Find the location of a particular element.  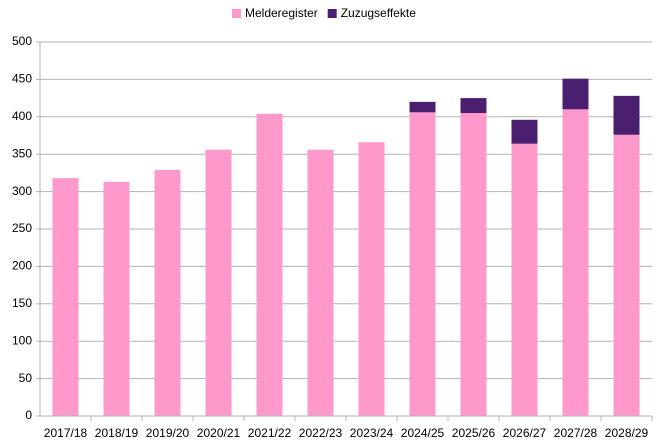

x-tick-label: 2018/19 is located at coordinates (117, 433).